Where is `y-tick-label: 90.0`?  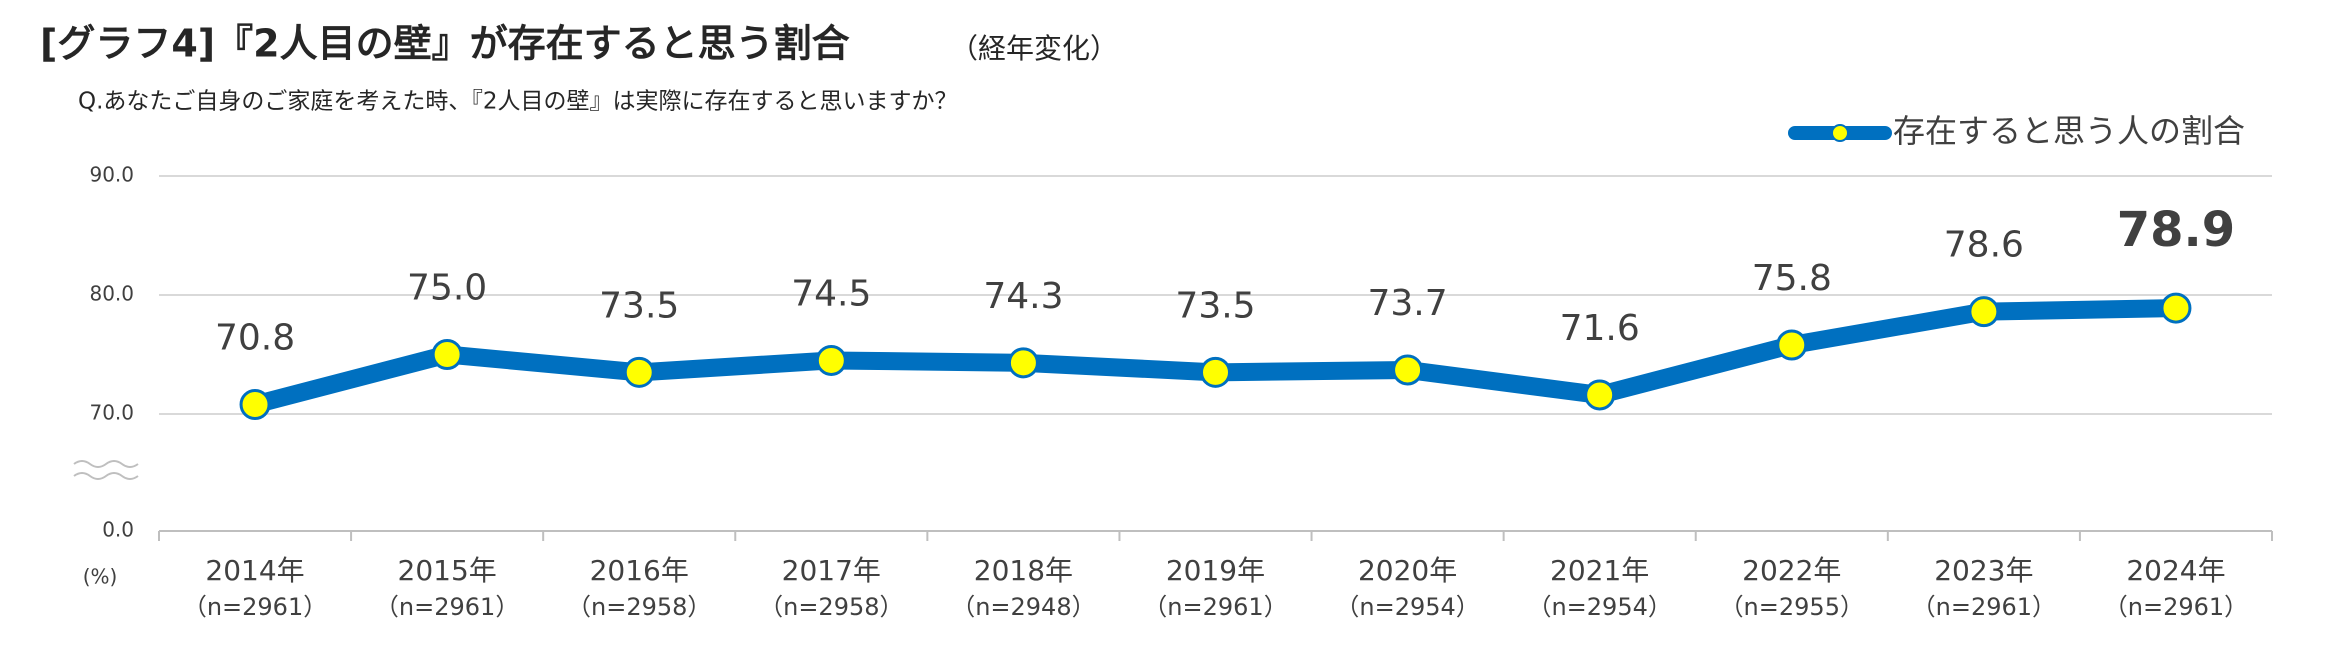
y-tick-label: 90.0 is located at coordinates (111, 175).